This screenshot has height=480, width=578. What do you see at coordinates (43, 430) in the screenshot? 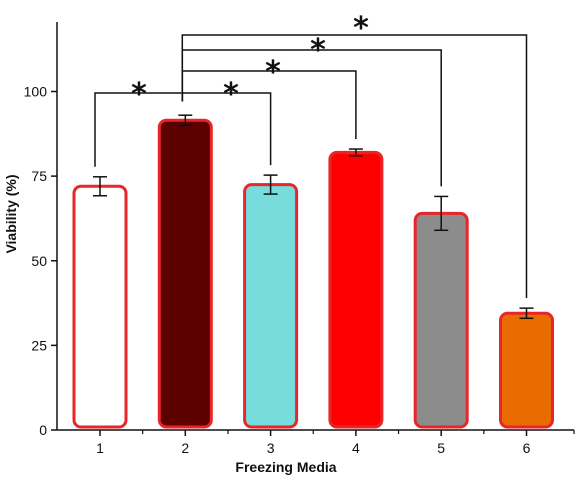
I see `y-tick-label: 0` at bounding box center [43, 430].